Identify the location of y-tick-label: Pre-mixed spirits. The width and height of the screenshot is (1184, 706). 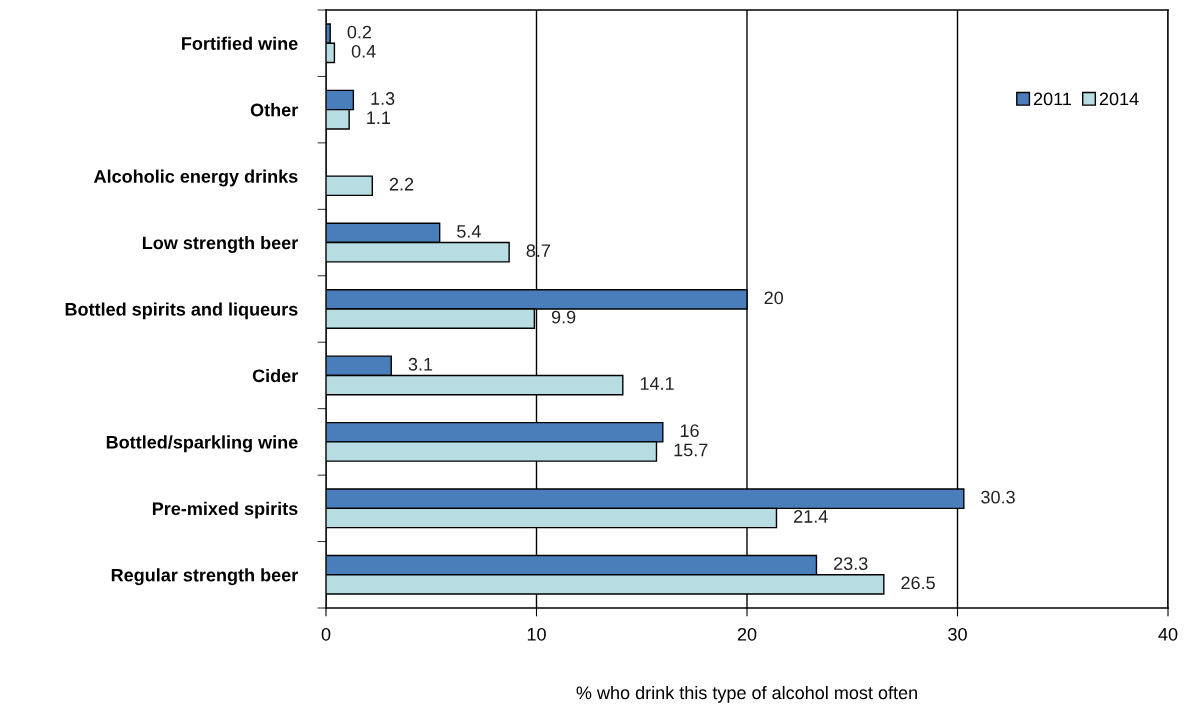
(225, 510).